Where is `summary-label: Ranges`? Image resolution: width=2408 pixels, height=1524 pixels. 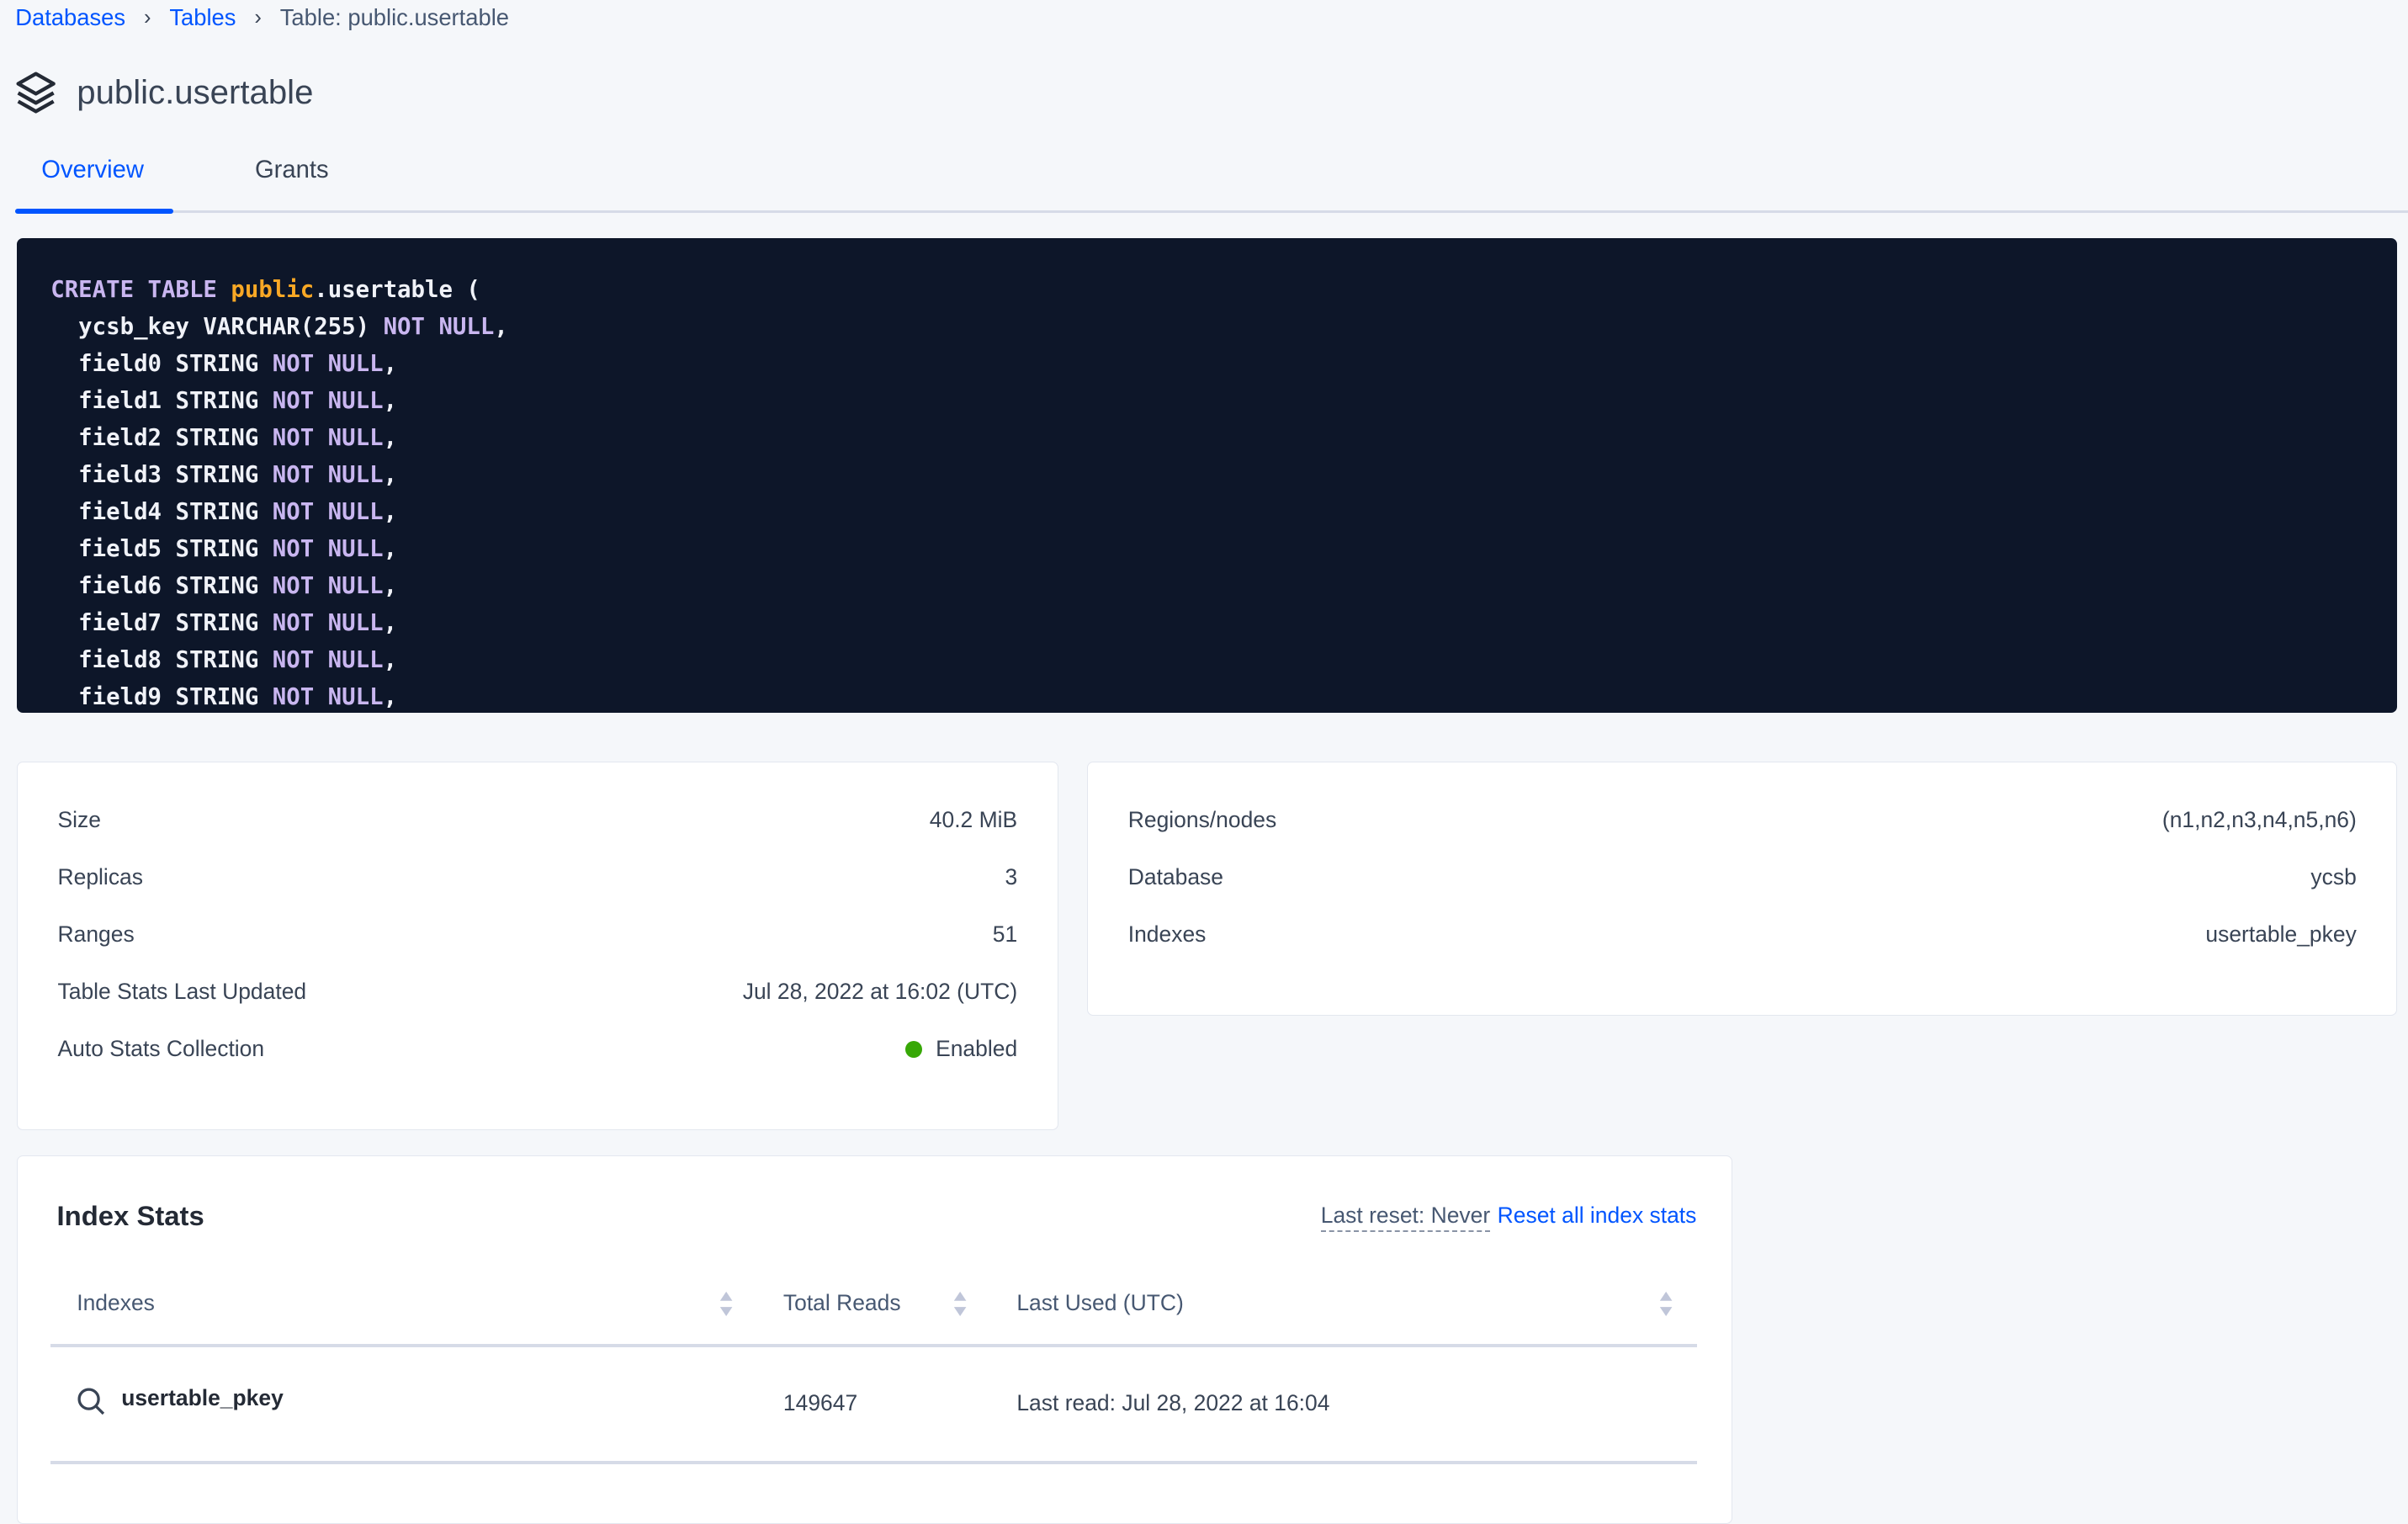 summary-label: Ranges is located at coordinates (96, 934).